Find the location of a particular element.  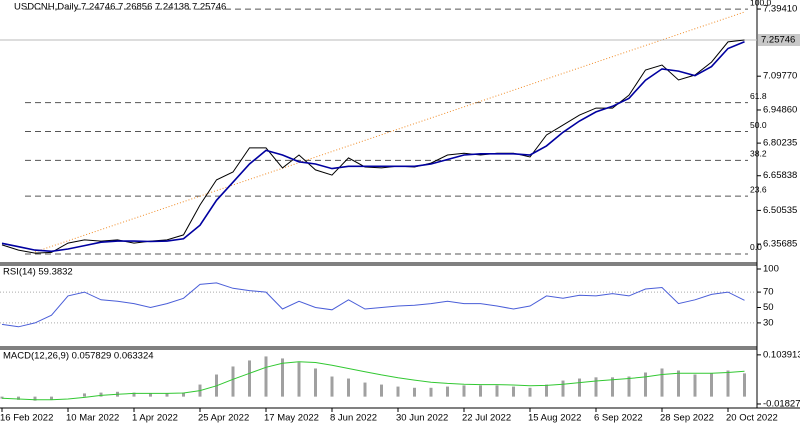

macd-title: MACD(12,26,9) 0.057829 0.063324 is located at coordinates (78, 356).